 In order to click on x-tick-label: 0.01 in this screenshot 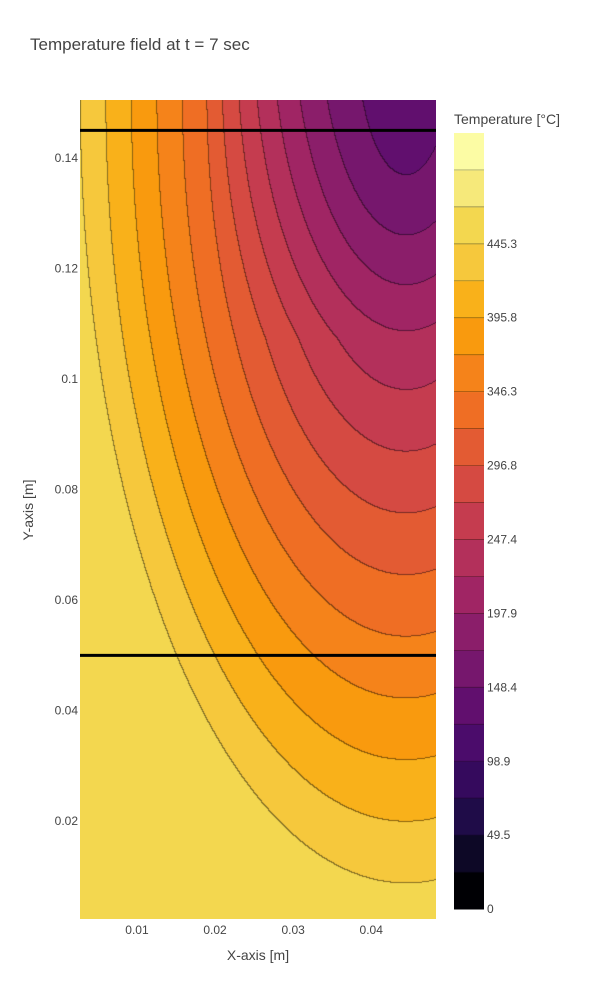, I will do `click(137, 930)`.